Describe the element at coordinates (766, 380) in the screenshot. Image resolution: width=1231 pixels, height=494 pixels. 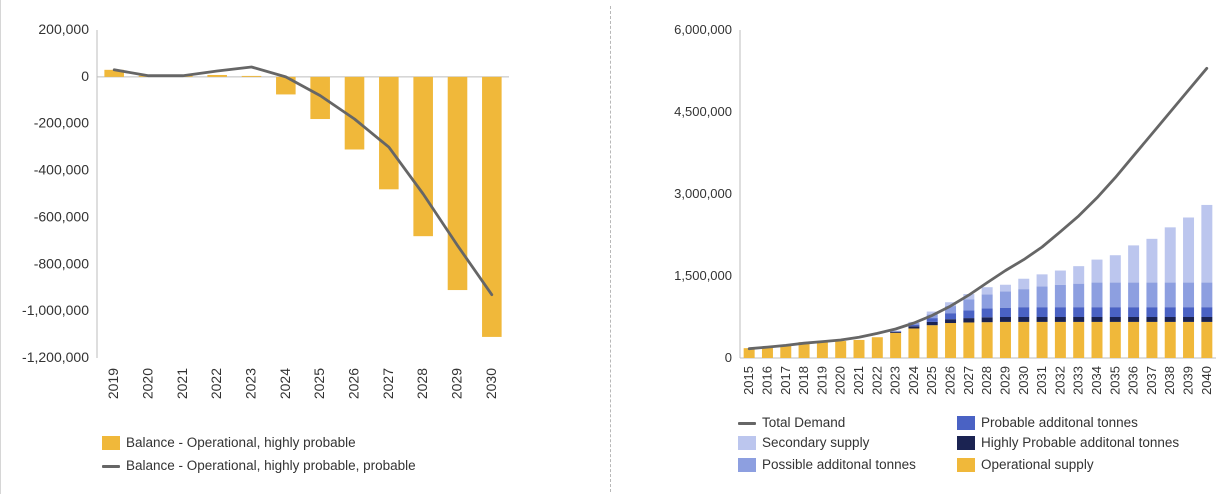
I see `x-tick-label: 2016` at that location.